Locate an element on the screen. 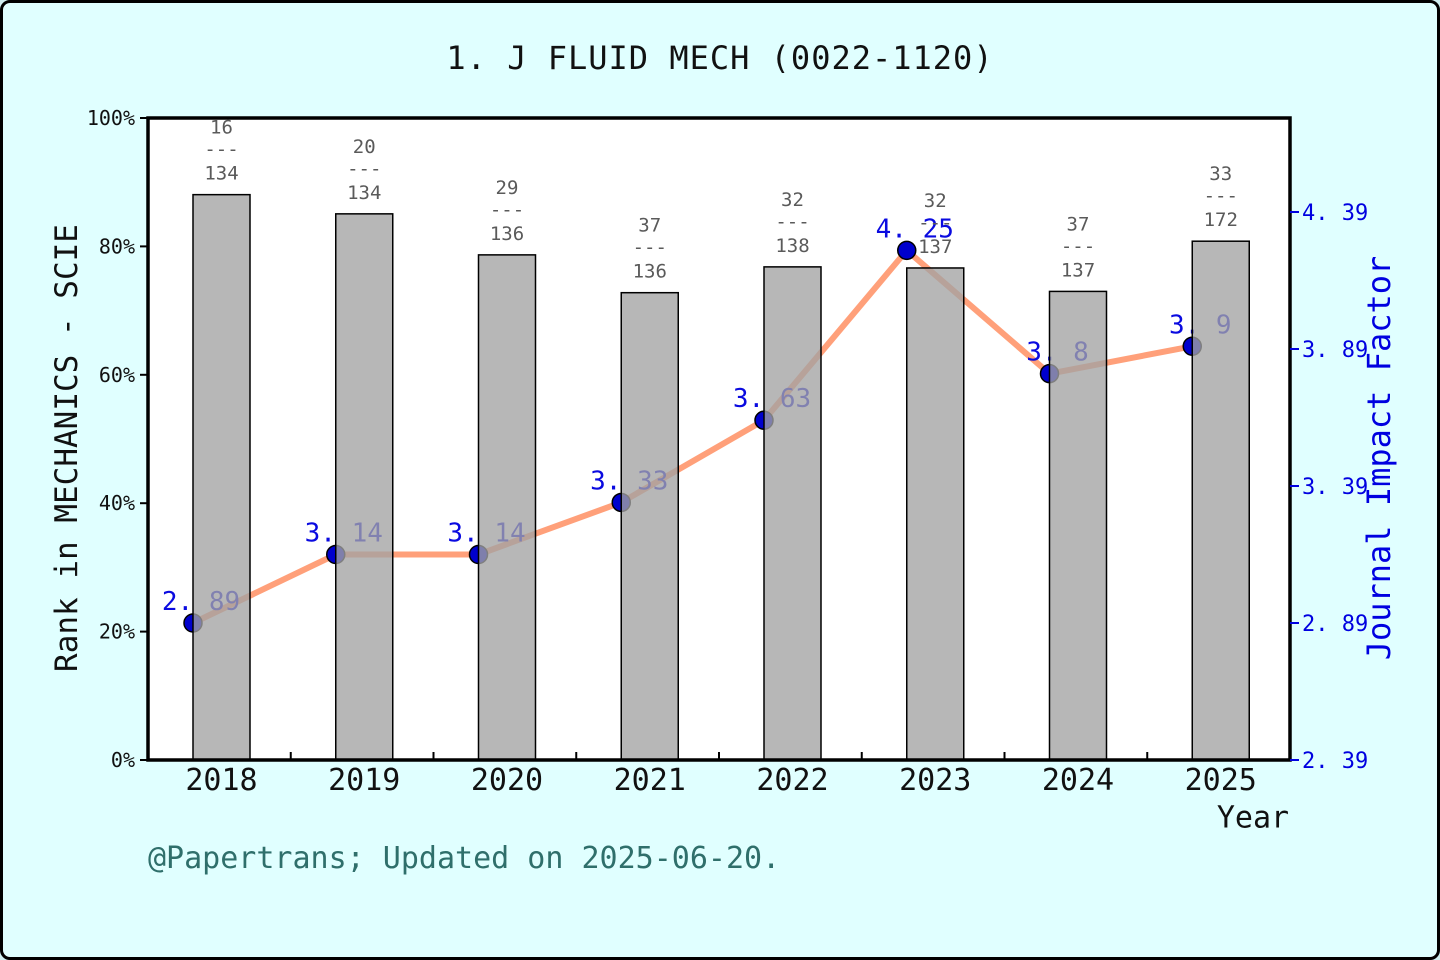  year-tick-label-2023: 2023 is located at coordinates (935, 780).